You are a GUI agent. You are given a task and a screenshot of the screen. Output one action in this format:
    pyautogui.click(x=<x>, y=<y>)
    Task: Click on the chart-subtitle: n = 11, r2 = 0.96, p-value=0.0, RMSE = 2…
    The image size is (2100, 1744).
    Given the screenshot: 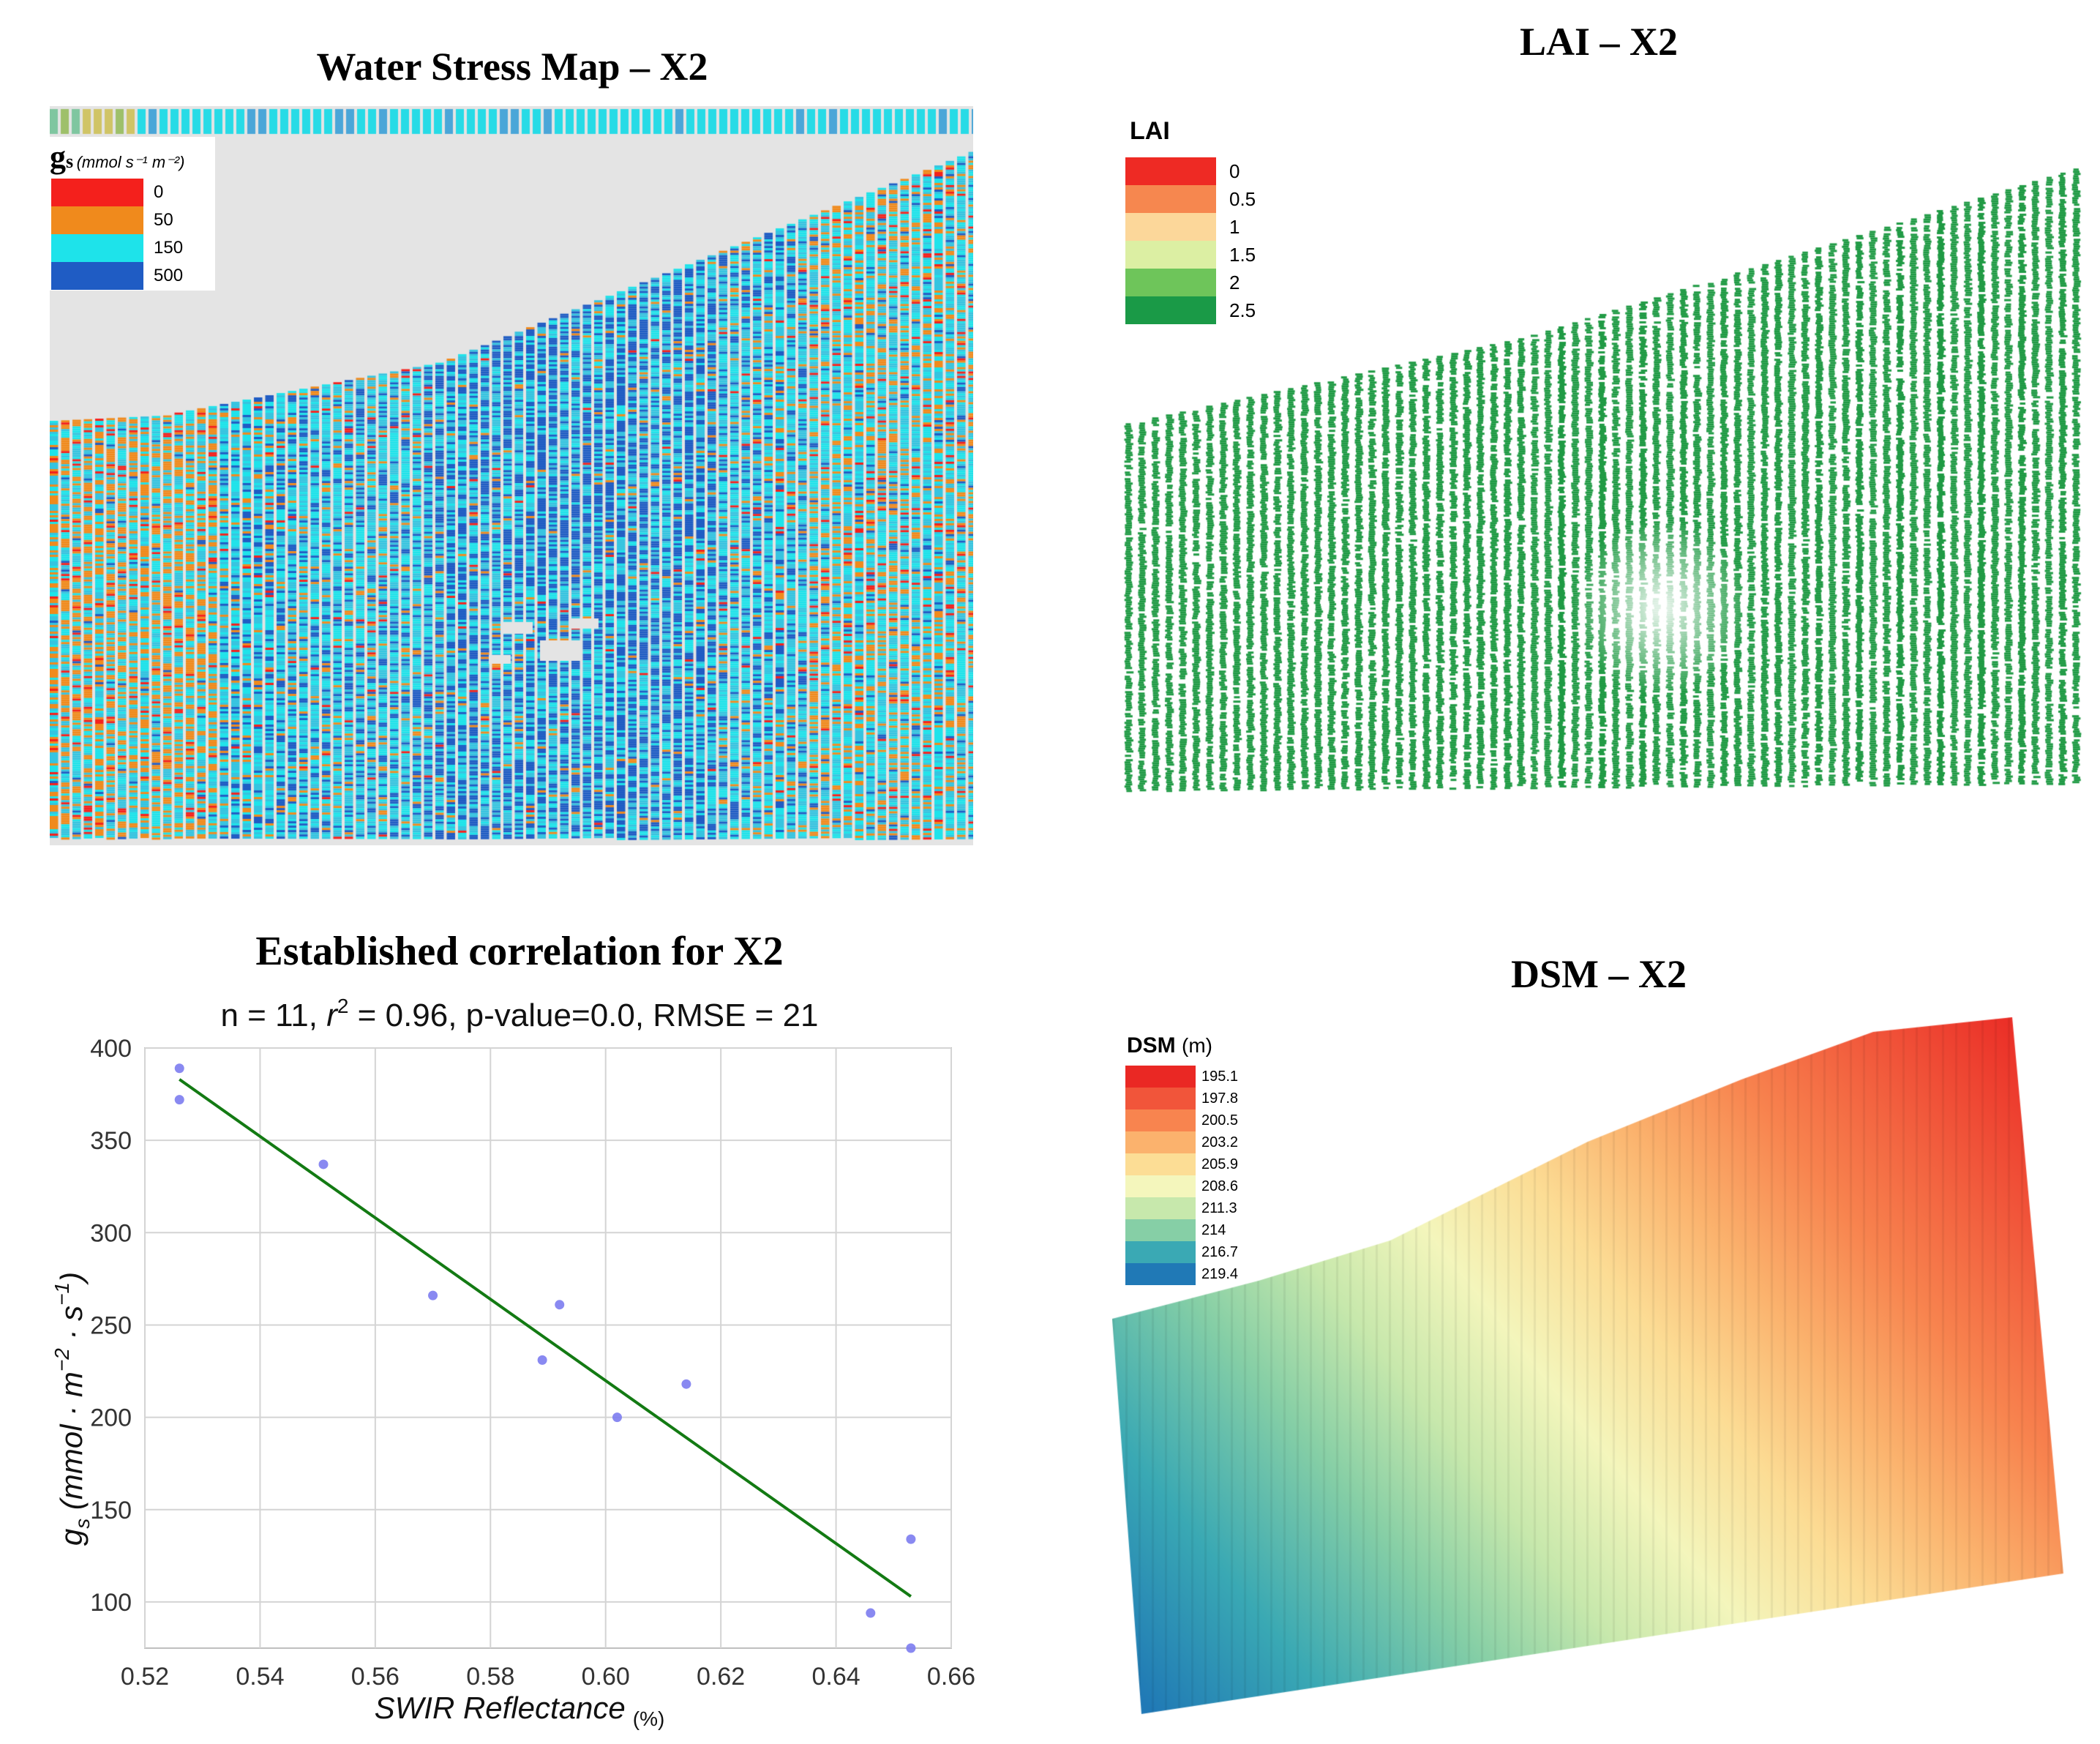 What is the action you would take?
    pyautogui.click(x=519, y=1014)
    